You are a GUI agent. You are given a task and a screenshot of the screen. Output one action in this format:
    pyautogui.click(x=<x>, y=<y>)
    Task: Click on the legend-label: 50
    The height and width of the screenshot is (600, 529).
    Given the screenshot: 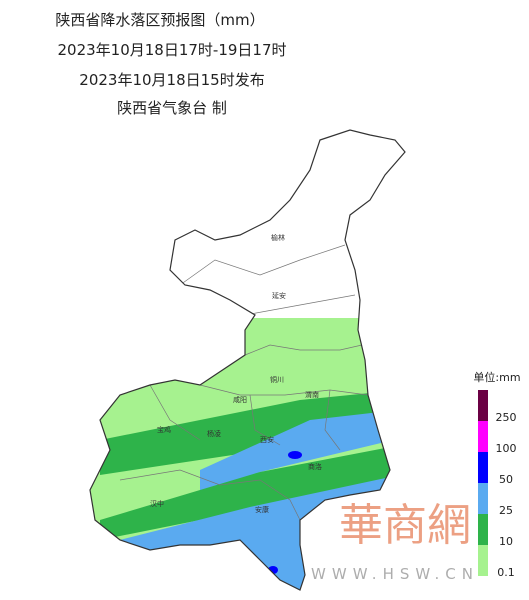 What is the action you would take?
    pyautogui.click(x=506, y=479)
    